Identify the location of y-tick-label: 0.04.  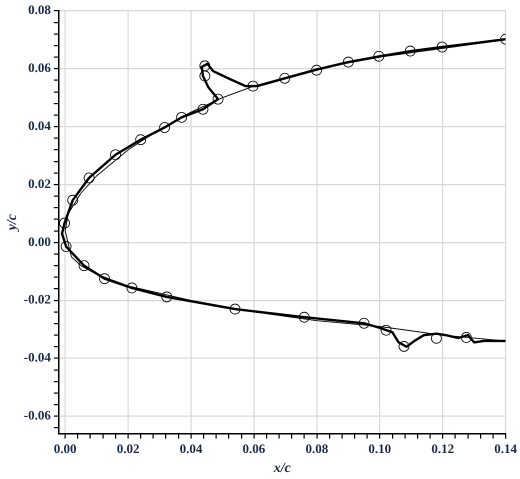
(40, 125).